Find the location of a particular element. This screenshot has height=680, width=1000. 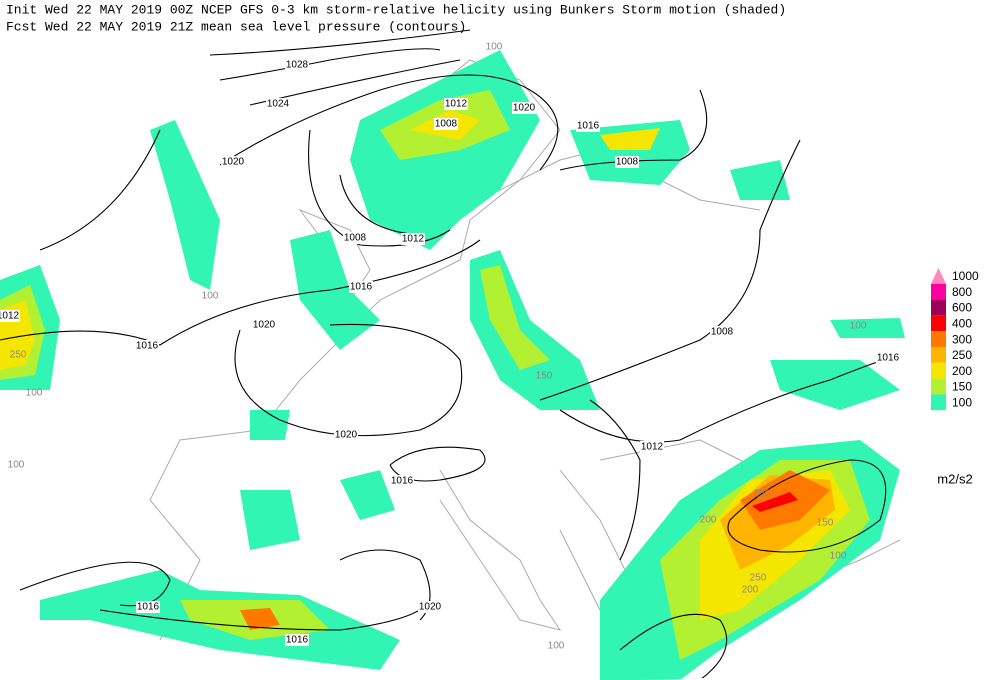

contour-label: 1028 is located at coordinates (297, 65).